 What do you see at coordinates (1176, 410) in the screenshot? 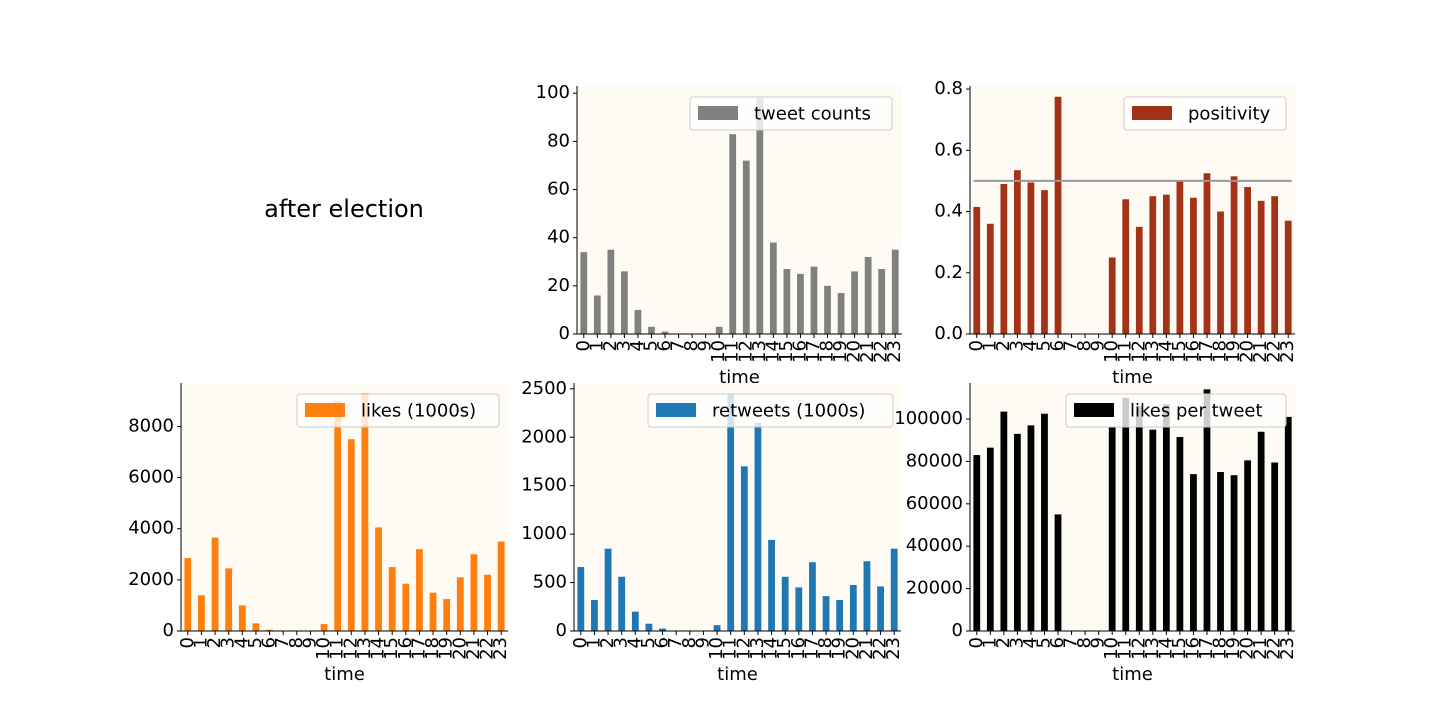
I see `legend: likes per tweet` at bounding box center [1176, 410].